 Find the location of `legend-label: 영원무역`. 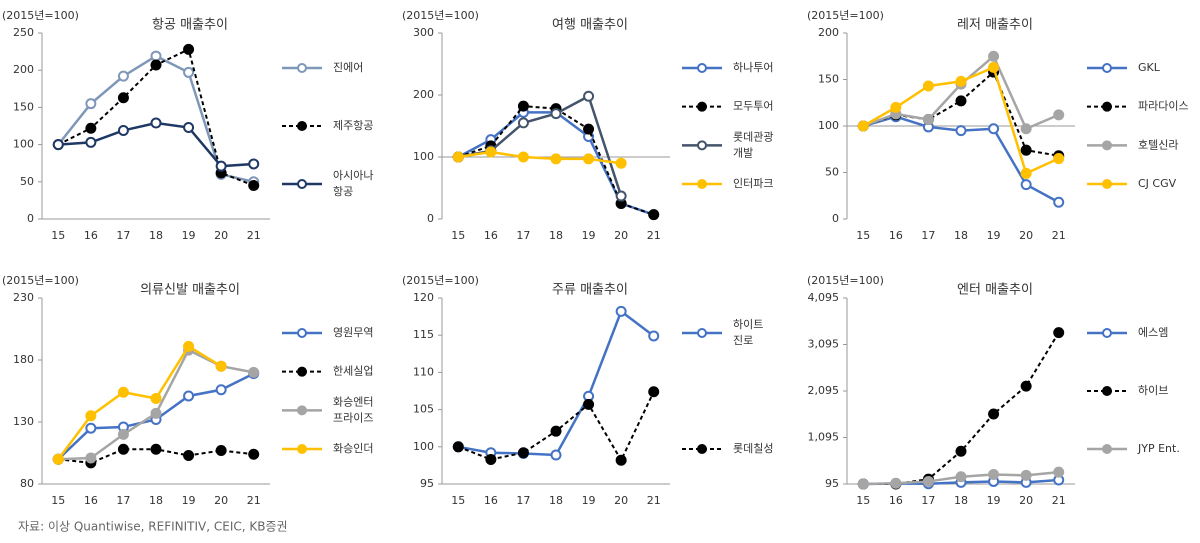

legend-label: 영원무역 is located at coordinates (353, 332).